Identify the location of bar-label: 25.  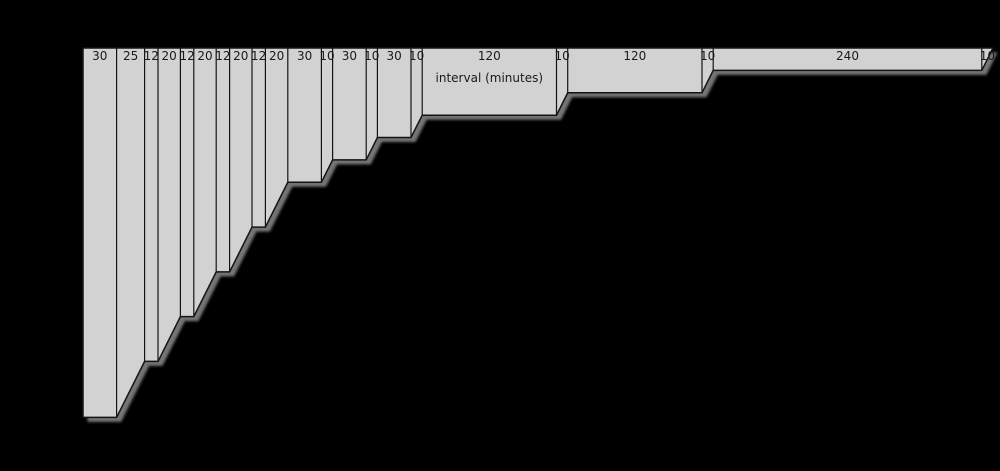
(130, 56).